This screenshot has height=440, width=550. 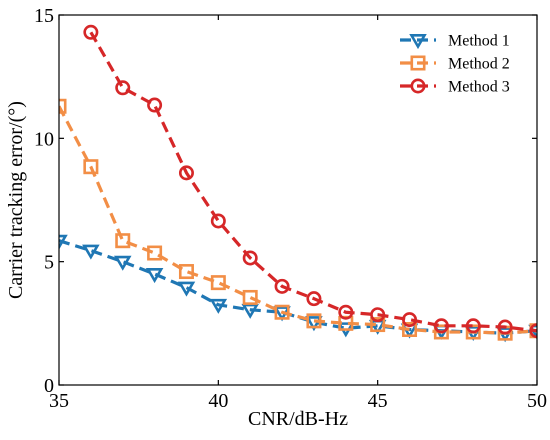 I want to click on x-tick-label: 35, so click(x=59, y=401).